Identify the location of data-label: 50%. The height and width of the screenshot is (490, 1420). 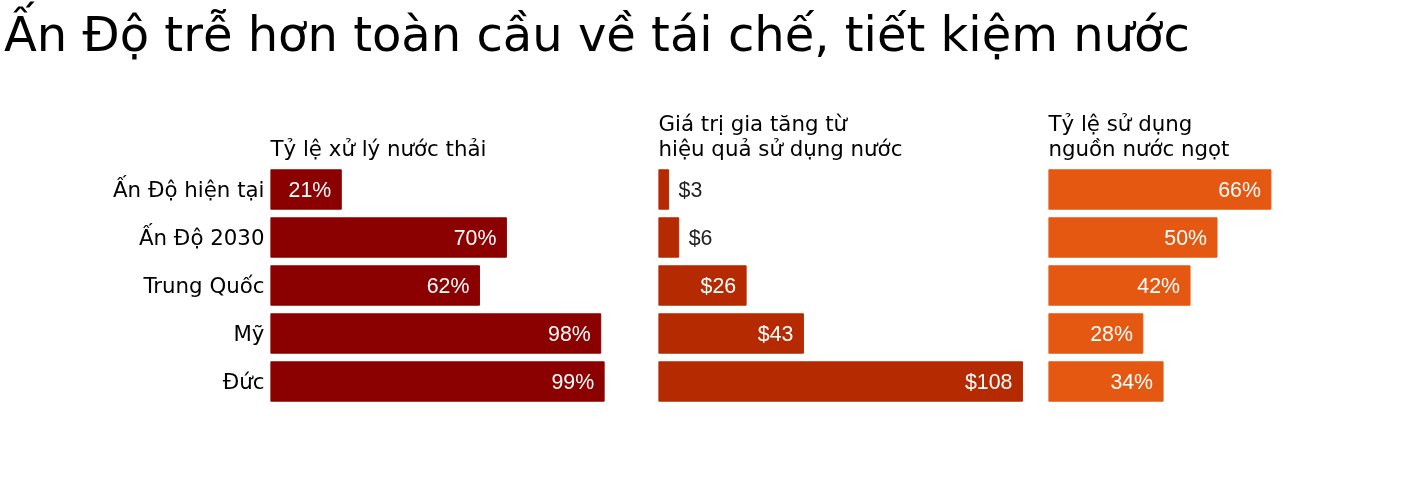
(1186, 237).